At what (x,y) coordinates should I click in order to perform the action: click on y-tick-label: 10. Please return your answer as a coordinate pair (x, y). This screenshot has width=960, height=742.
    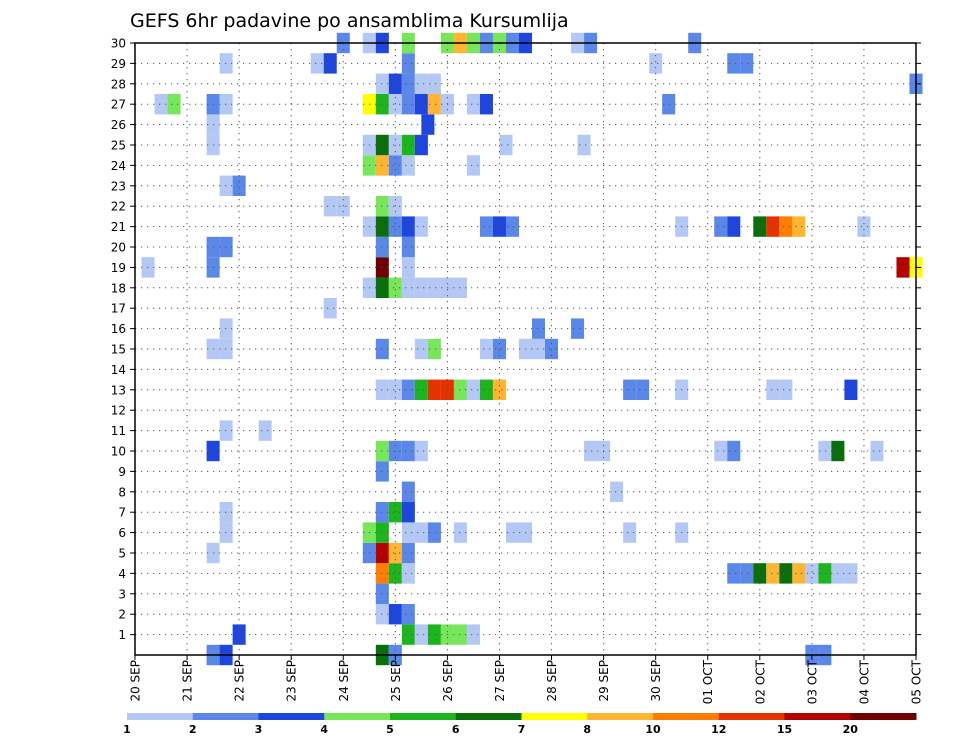
    Looking at the image, I should click on (118, 452).